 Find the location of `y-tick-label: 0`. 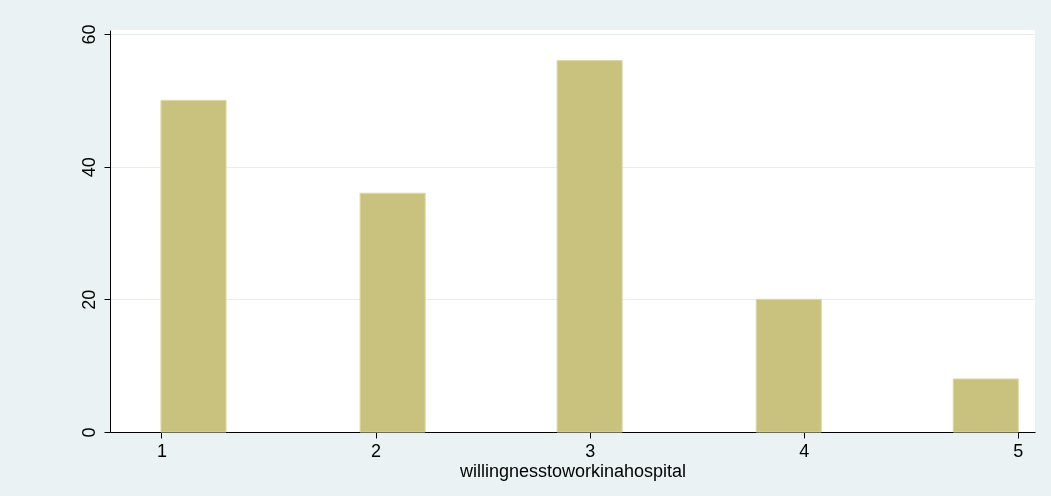

y-tick-label: 0 is located at coordinates (88, 432).